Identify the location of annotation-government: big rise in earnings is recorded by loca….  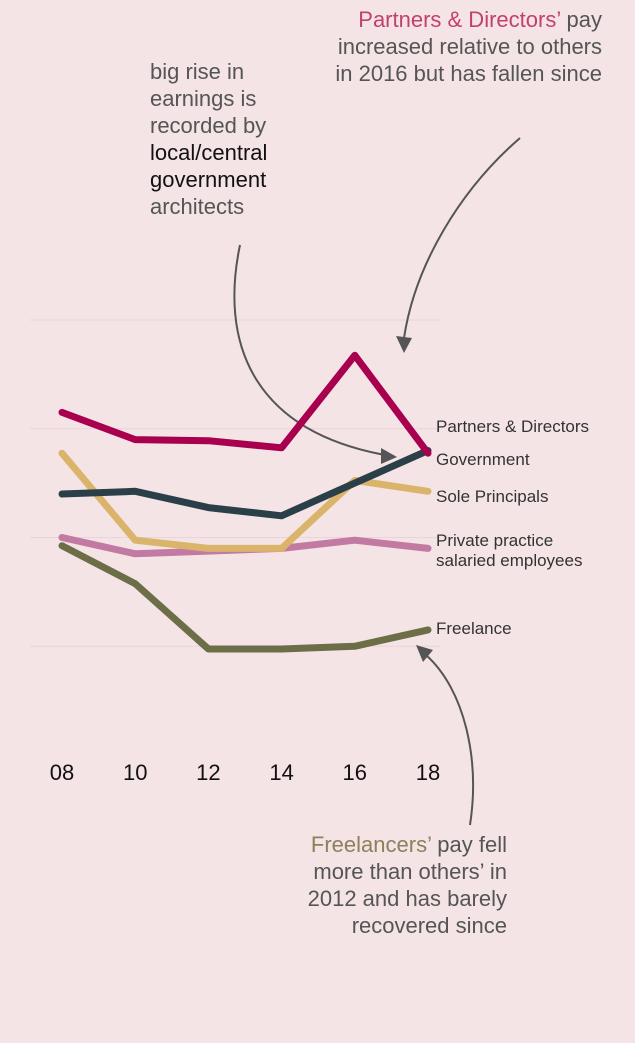
(235, 139).